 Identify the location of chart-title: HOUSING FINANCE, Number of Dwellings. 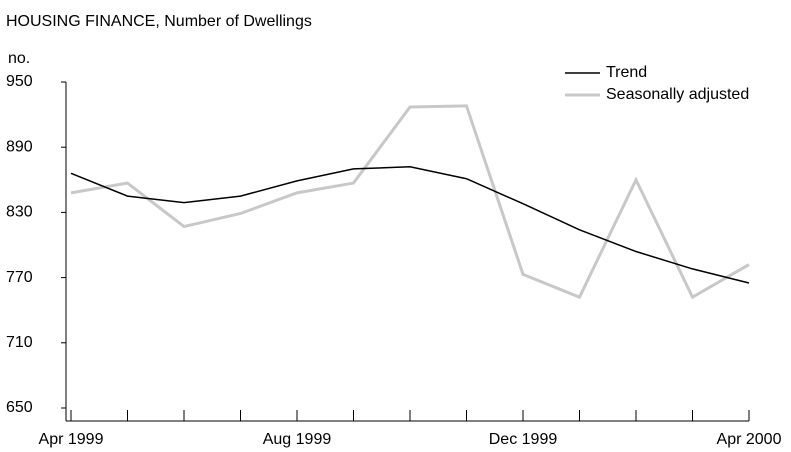
(159, 21).